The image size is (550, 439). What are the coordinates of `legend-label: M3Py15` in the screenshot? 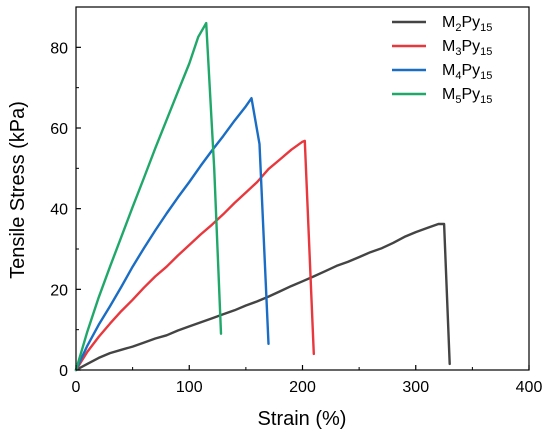 It's located at (467, 48).